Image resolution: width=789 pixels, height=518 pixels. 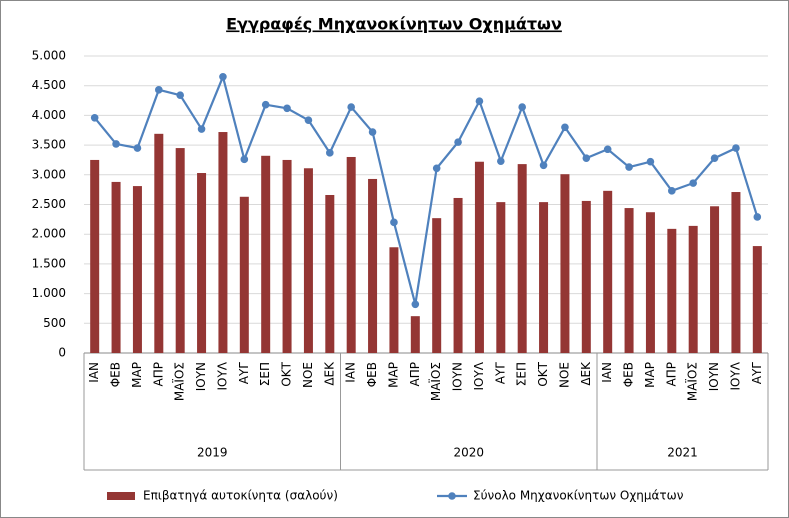 What do you see at coordinates (49, 234) in the screenshot?
I see `y-tick-label: 2.000` at bounding box center [49, 234].